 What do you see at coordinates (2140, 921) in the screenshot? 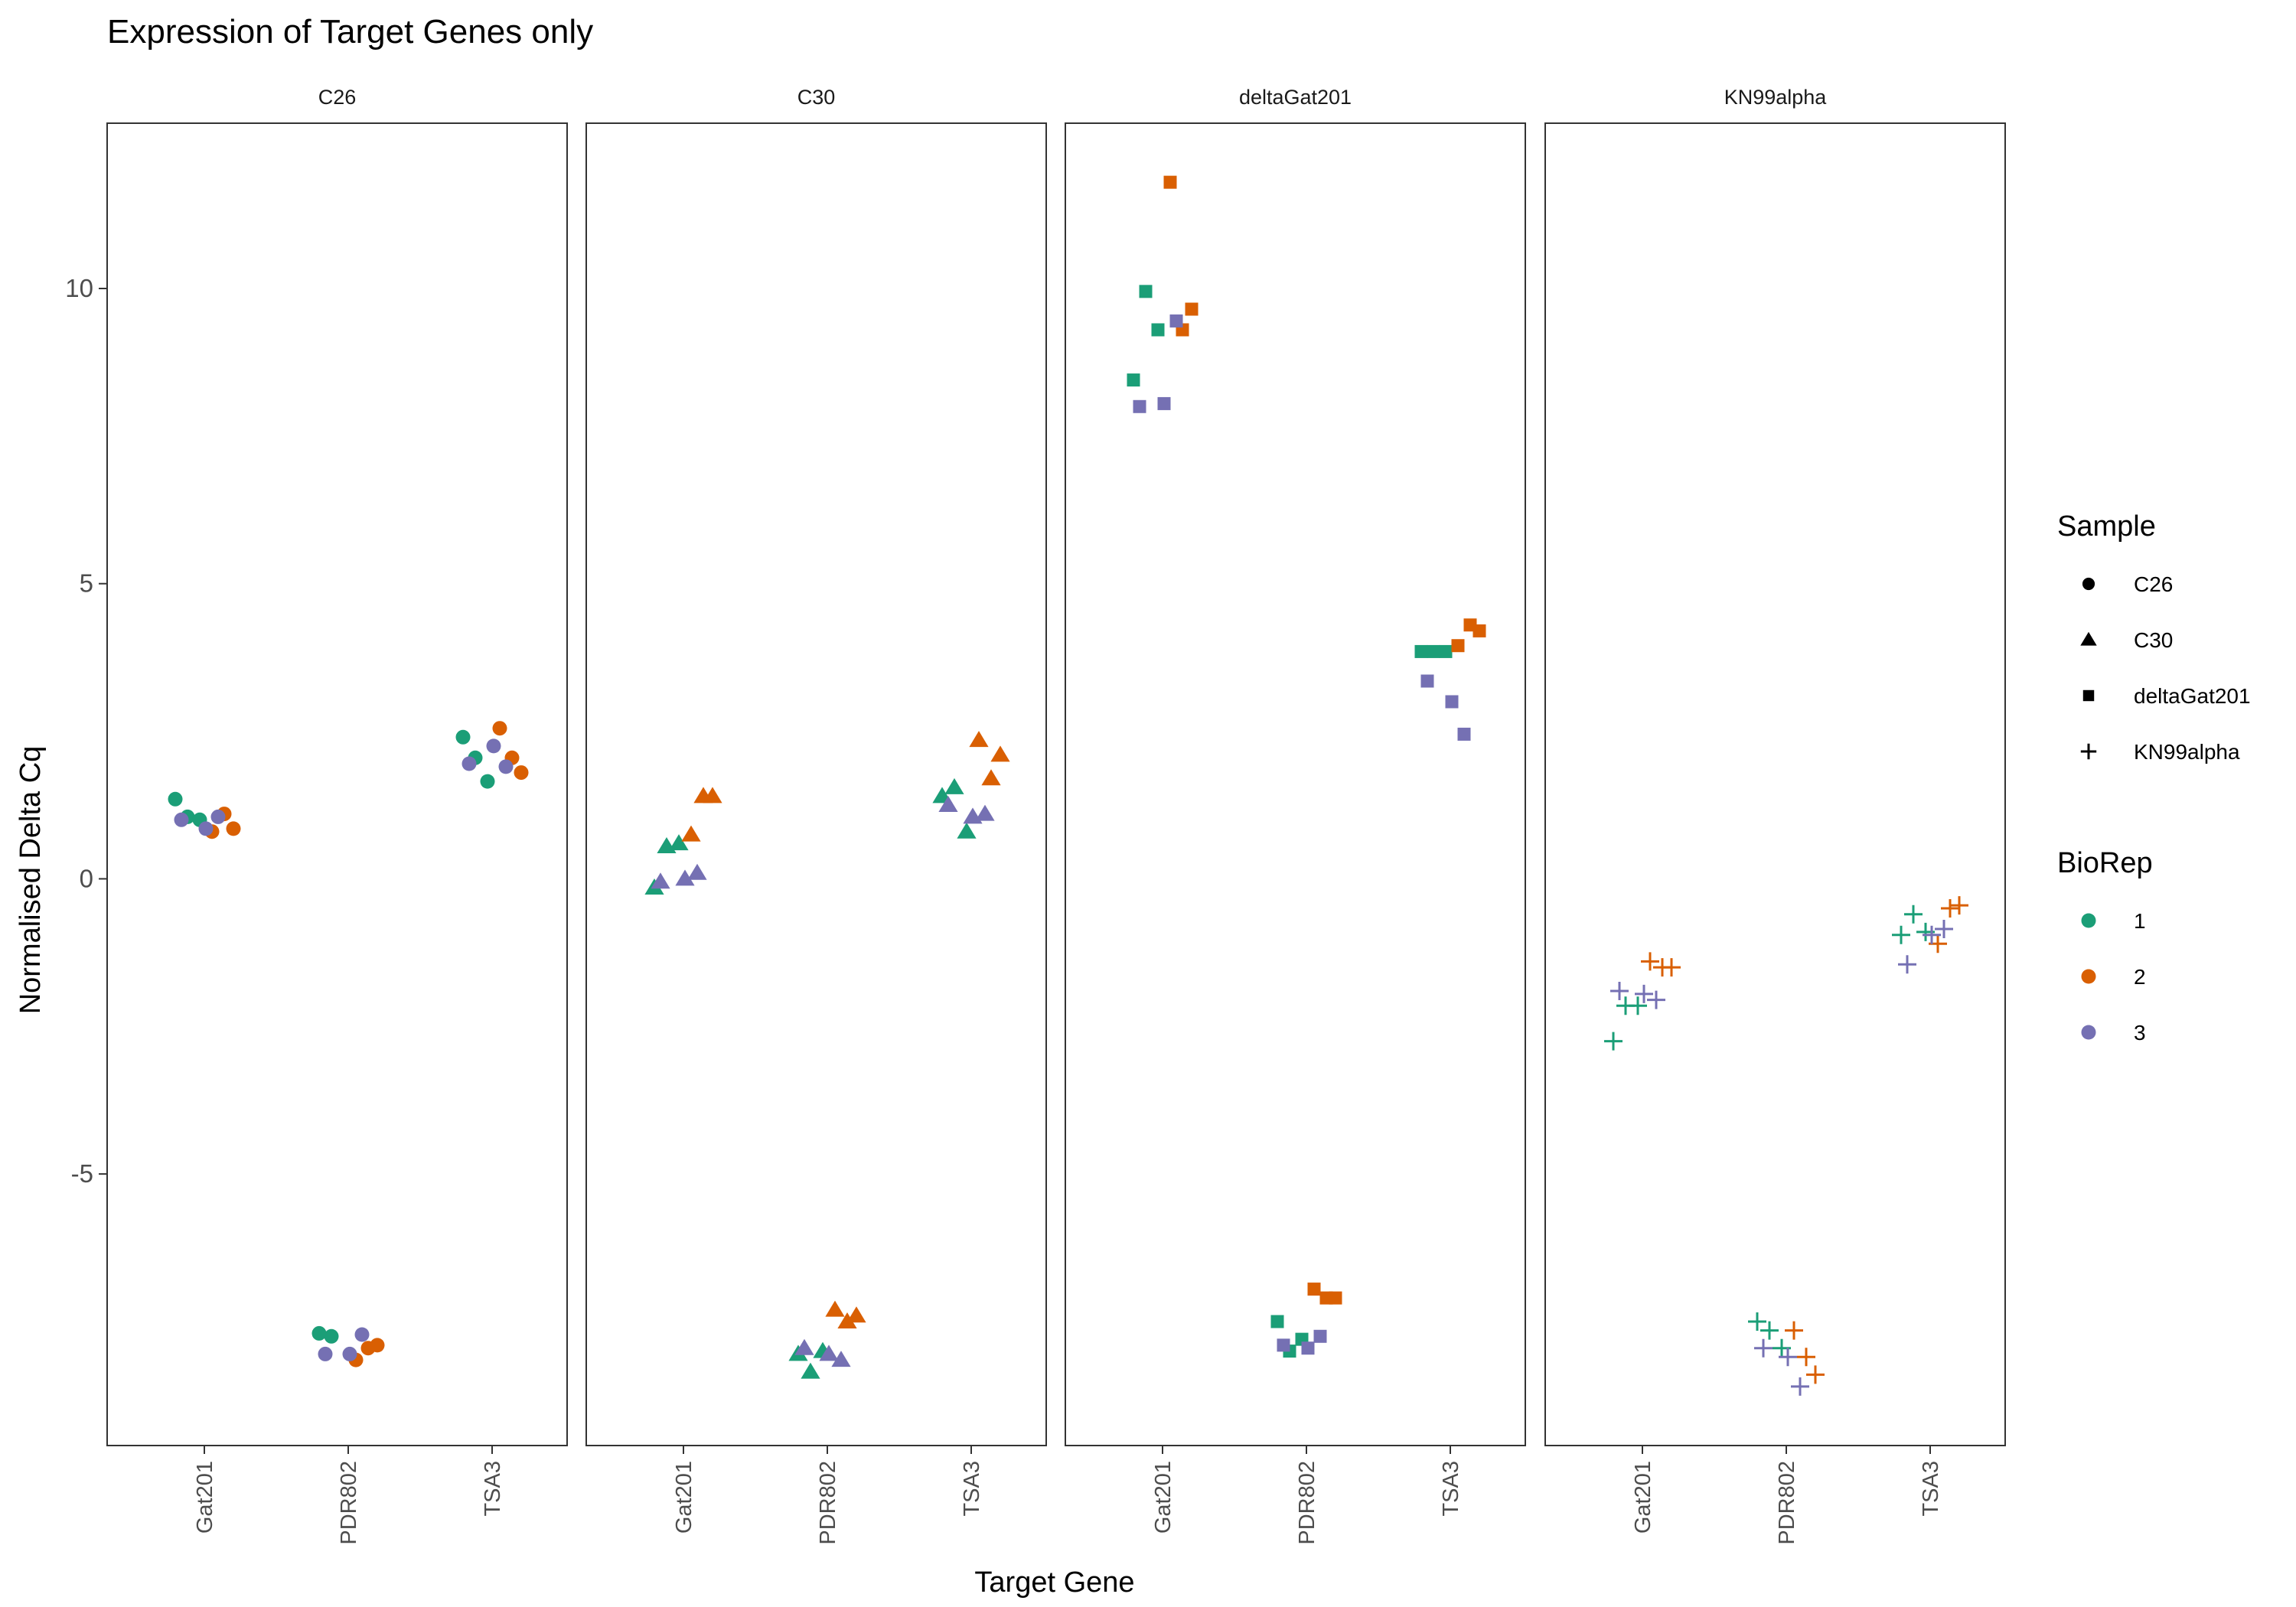
I see `legend-biorep-label: 1` at bounding box center [2140, 921].